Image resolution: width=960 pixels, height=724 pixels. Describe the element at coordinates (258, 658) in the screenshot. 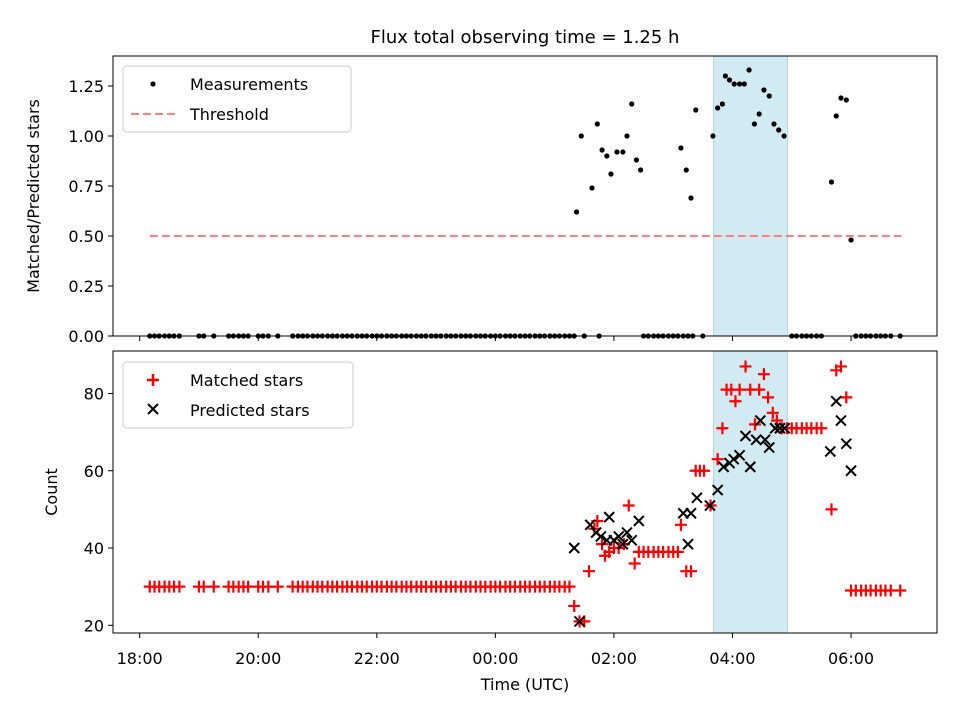

I see `x-tick-label: 20:00` at that location.